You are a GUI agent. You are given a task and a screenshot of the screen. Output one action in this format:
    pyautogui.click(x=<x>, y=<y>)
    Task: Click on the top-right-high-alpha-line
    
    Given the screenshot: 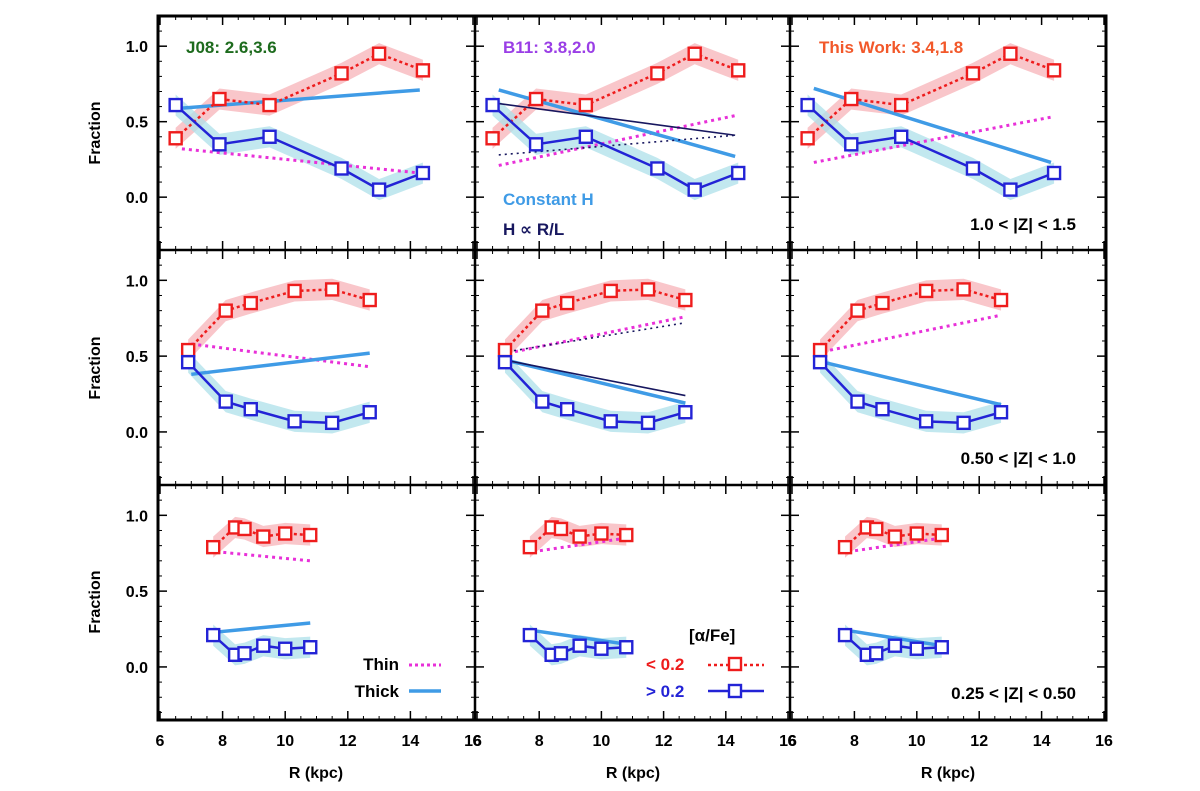 What is the action you would take?
    pyautogui.click(x=930, y=147)
    